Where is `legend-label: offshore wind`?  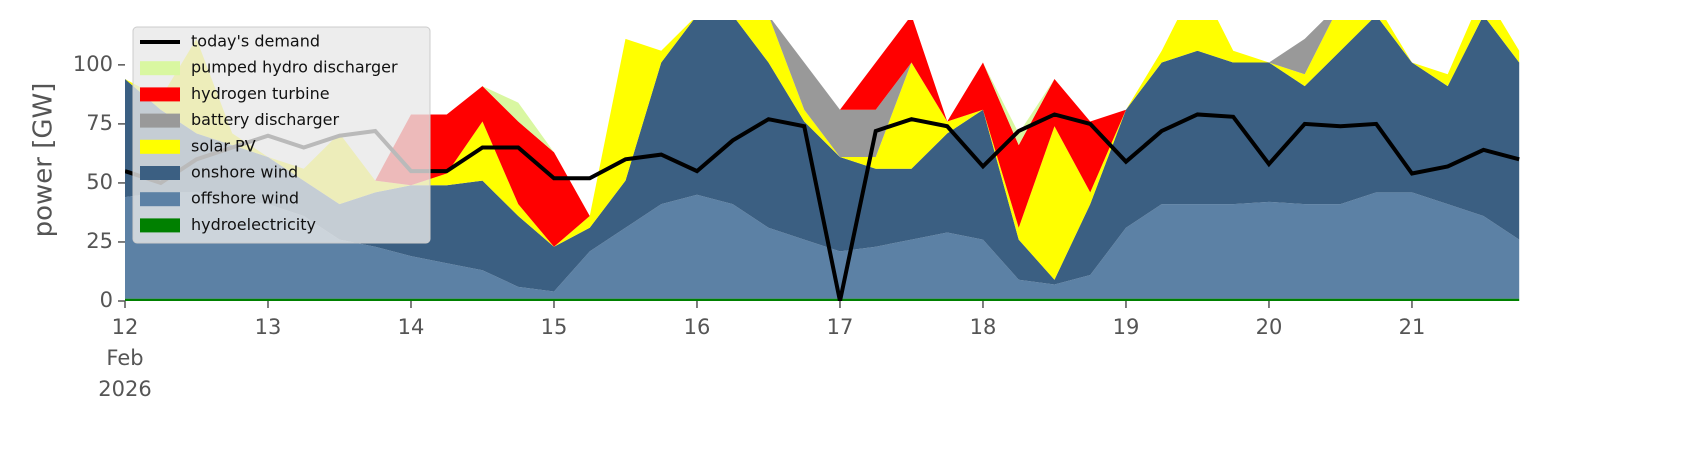
legend-label: offshore wind is located at coordinates (245, 198).